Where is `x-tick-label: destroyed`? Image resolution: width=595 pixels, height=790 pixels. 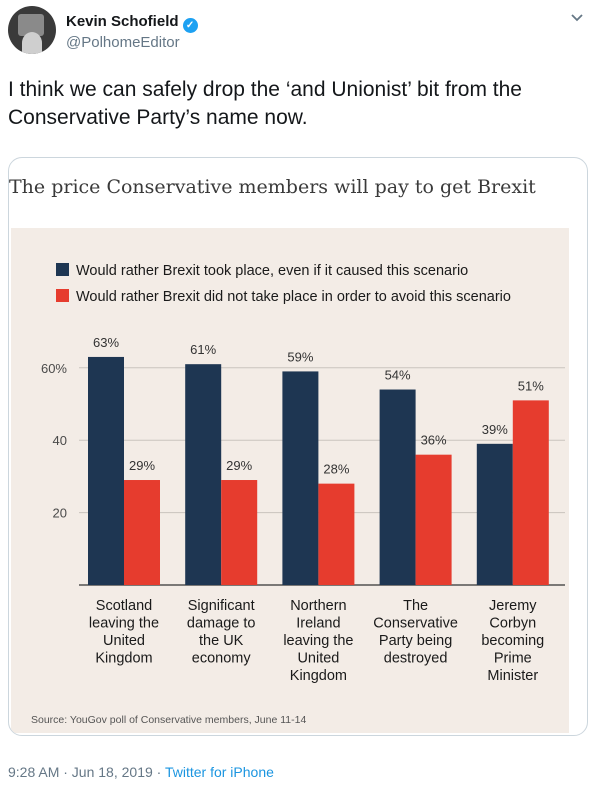 x-tick-label: destroyed is located at coordinates (416, 659).